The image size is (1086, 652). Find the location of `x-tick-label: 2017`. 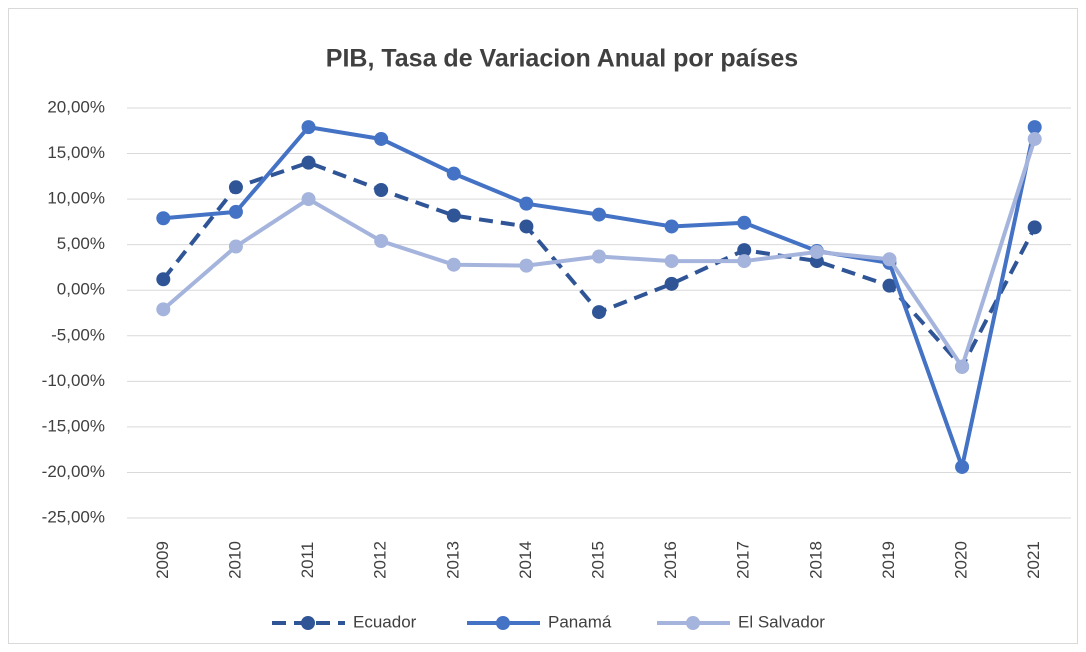

x-tick-label: 2017 is located at coordinates (743, 560).